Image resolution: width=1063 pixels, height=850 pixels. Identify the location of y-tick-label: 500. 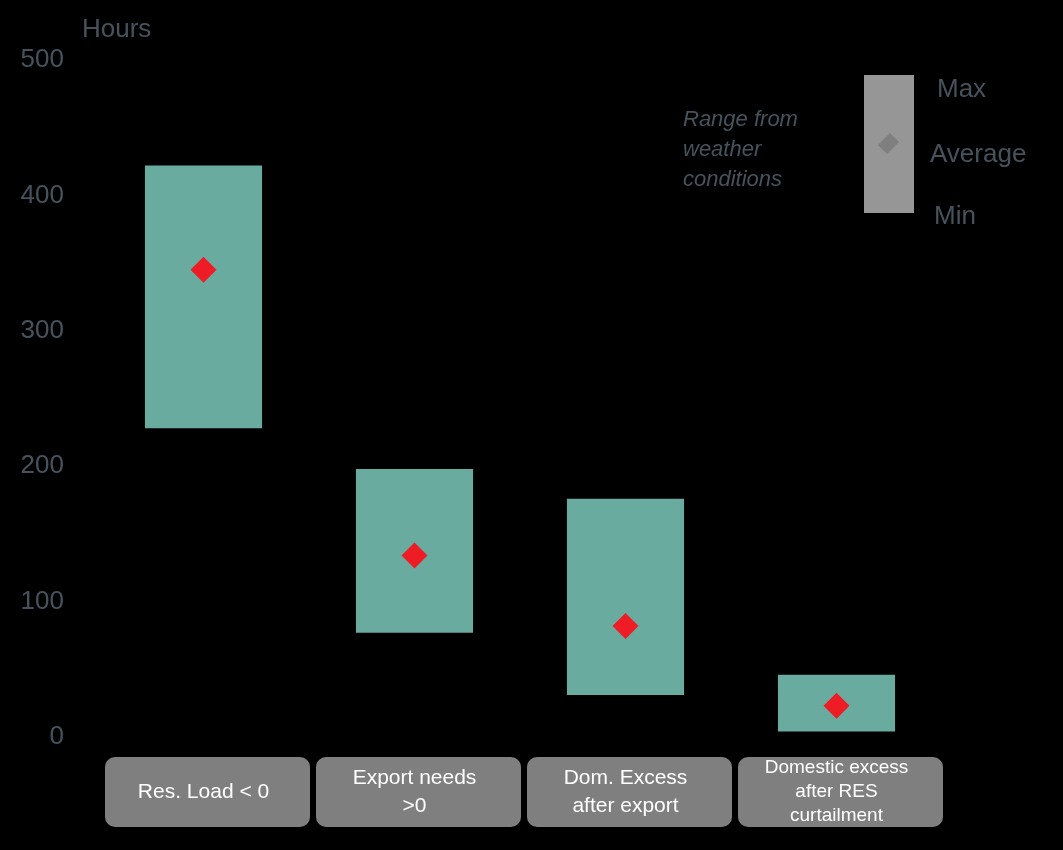
(42, 58).